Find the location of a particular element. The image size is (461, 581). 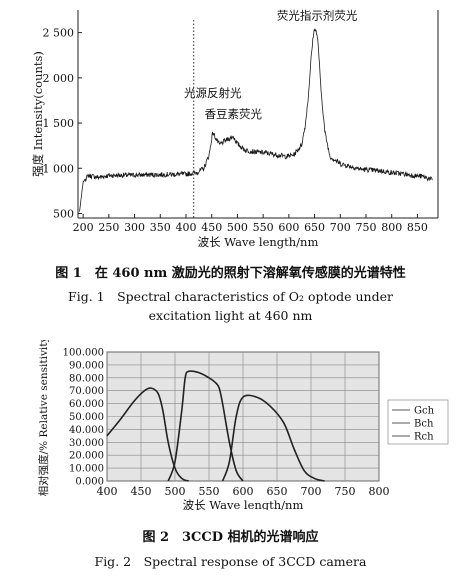

series-line-gch is located at coordinates (147, 434).